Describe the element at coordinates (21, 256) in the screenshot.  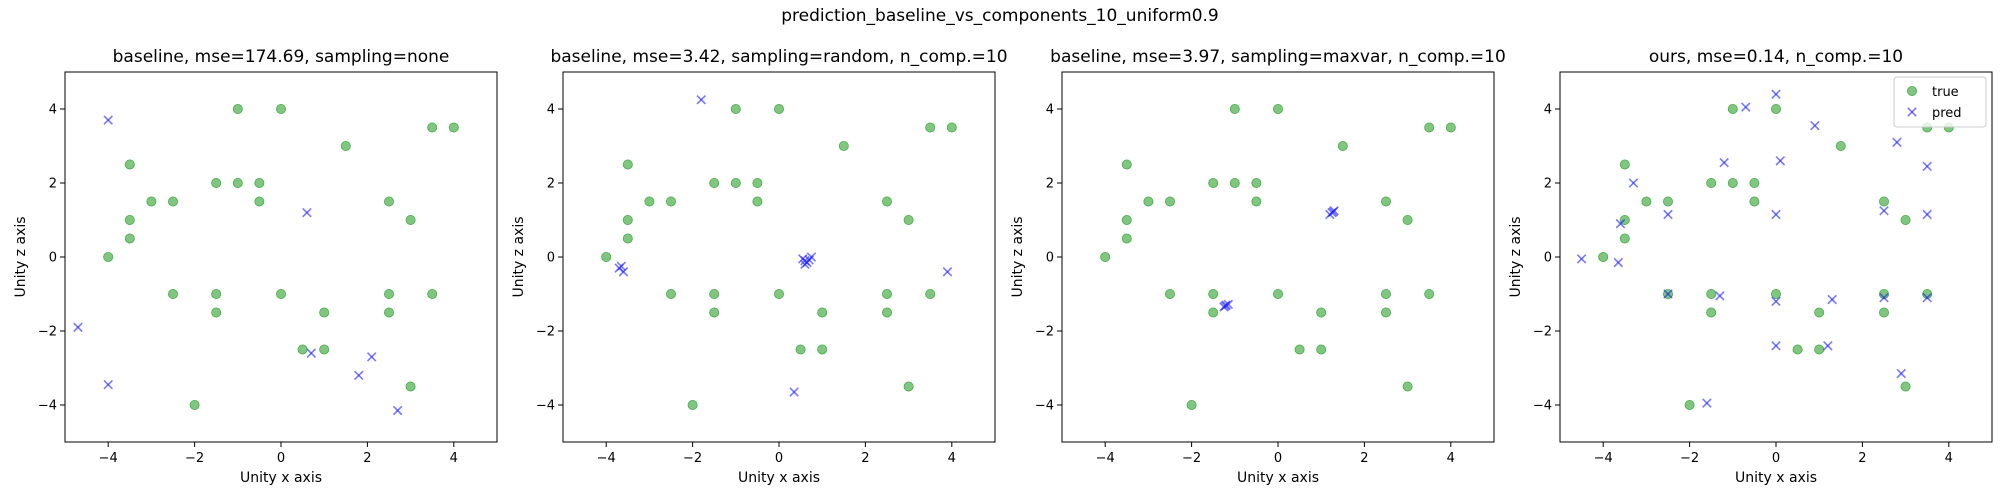
I see `y-axis-label: Unity z axis` at that location.